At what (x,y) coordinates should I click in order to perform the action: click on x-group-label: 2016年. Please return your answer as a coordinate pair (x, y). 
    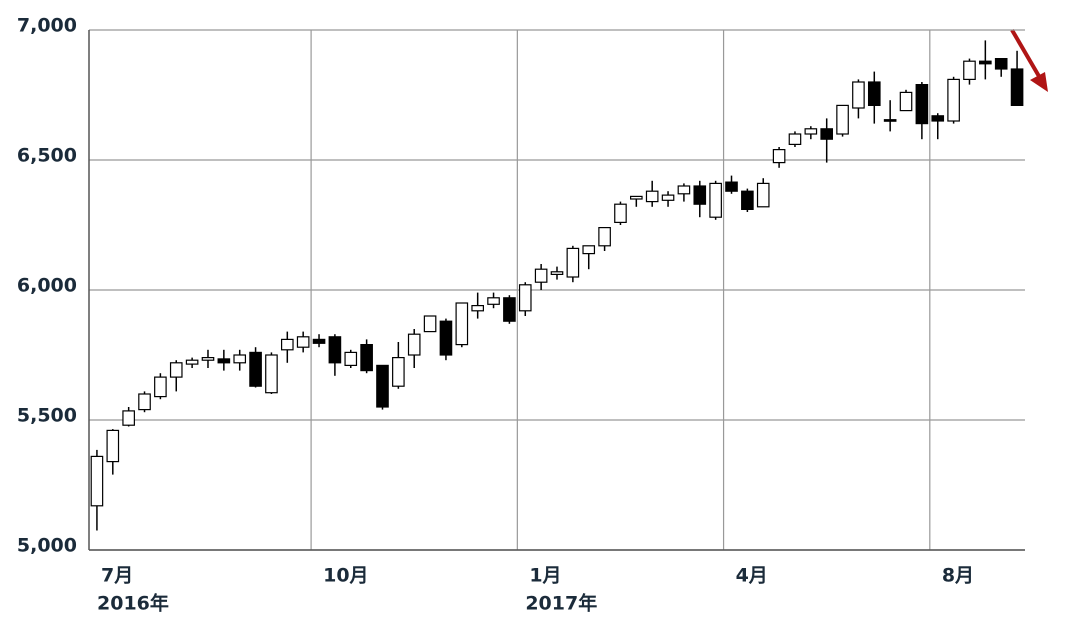
    Looking at the image, I should click on (133, 603).